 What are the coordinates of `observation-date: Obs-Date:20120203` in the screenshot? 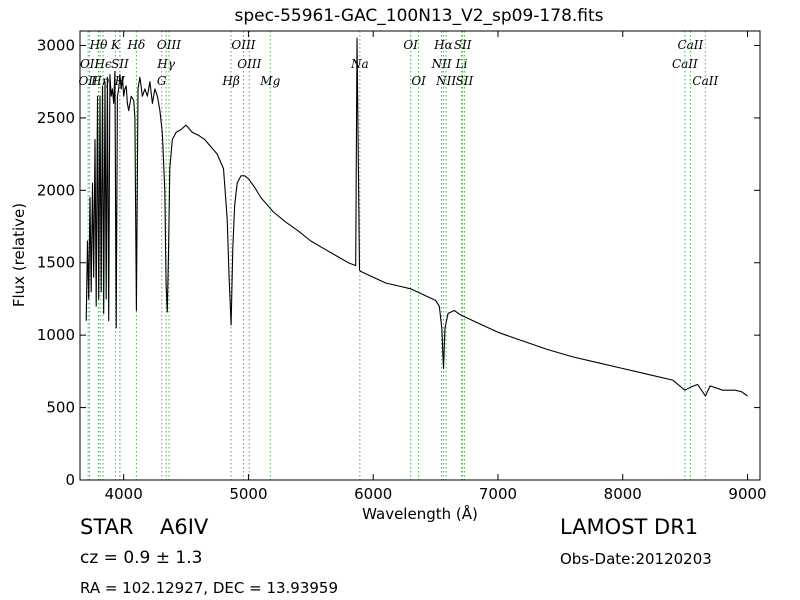 It's located at (636, 559).